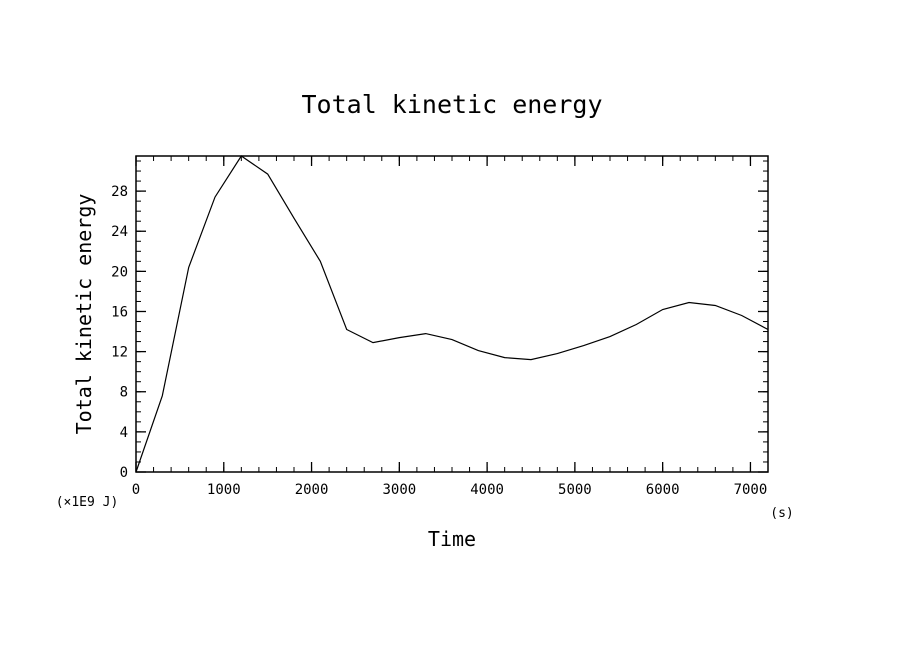 The image size is (904, 654). Describe the element at coordinates (87, 502) in the screenshot. I see `y-unit-label: (×1E9 J)` at that location.